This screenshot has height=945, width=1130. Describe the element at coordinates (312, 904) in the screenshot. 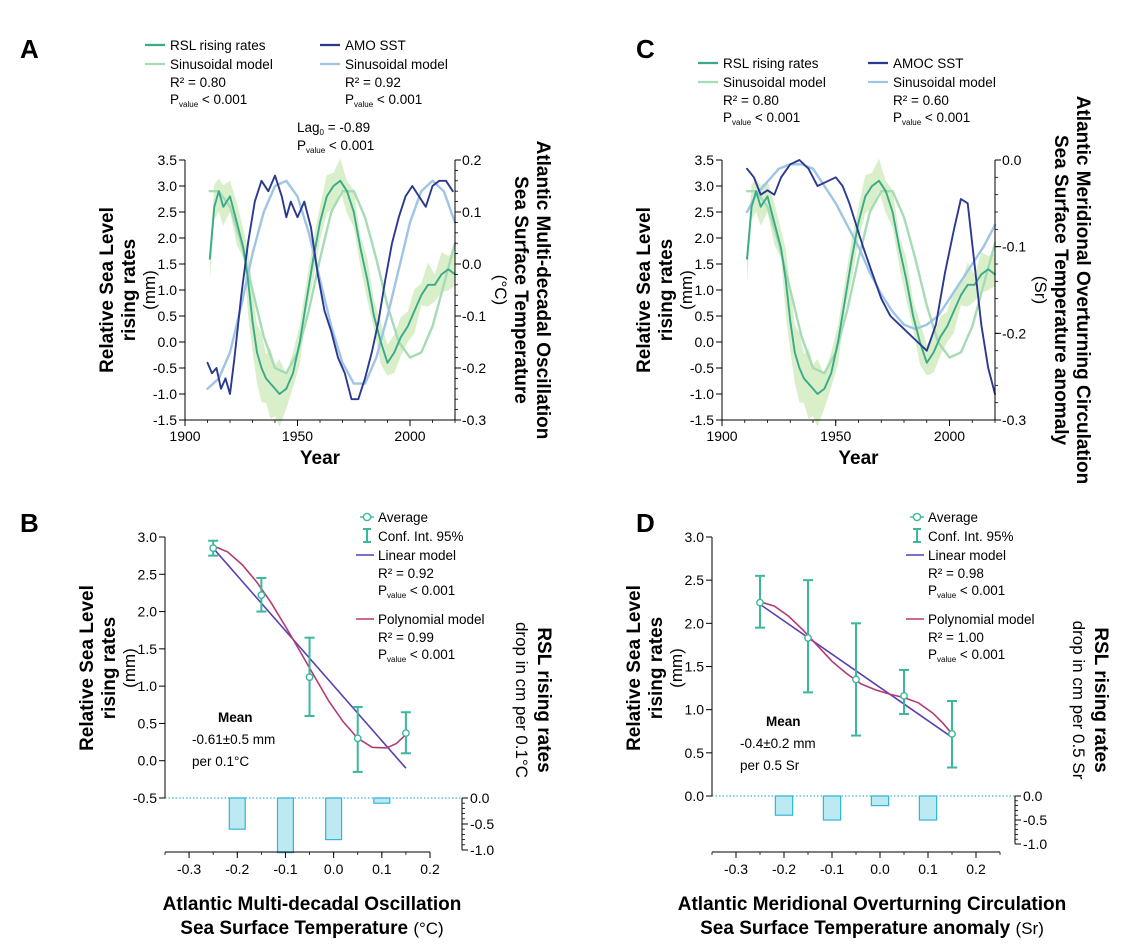

I see `panel-b-x-title-line1: Atlantic Multi-decadal Oscillation` at that location.